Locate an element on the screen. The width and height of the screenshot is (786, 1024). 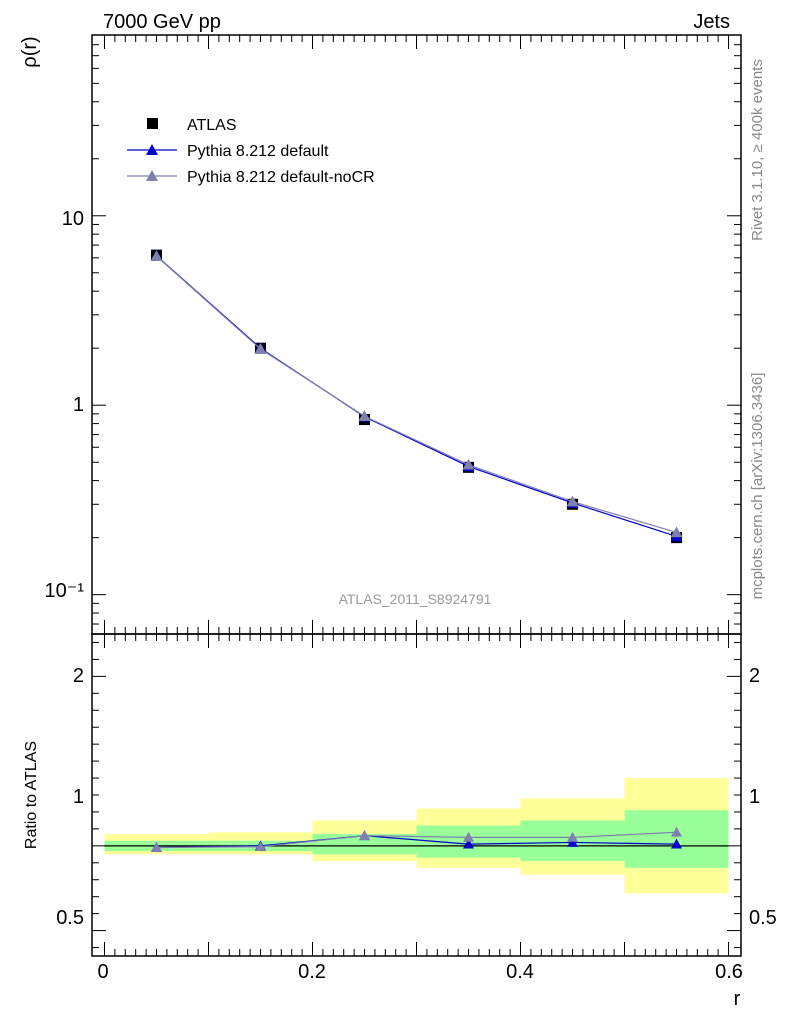
main-ytick-label: 10 is located at coordinates (73, 219).